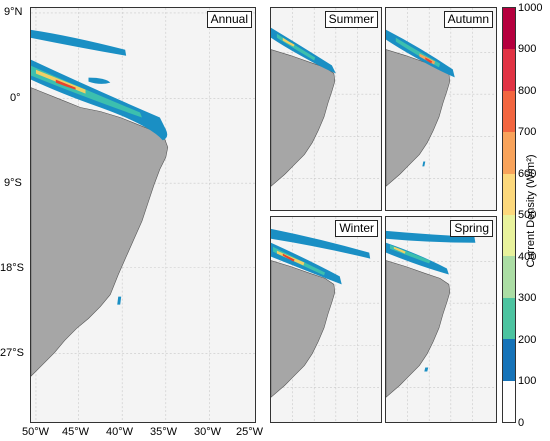 The height and width of the screenshot is (441, 550). I want to click on colorbar-tick-400: 400, so click(527, 257).